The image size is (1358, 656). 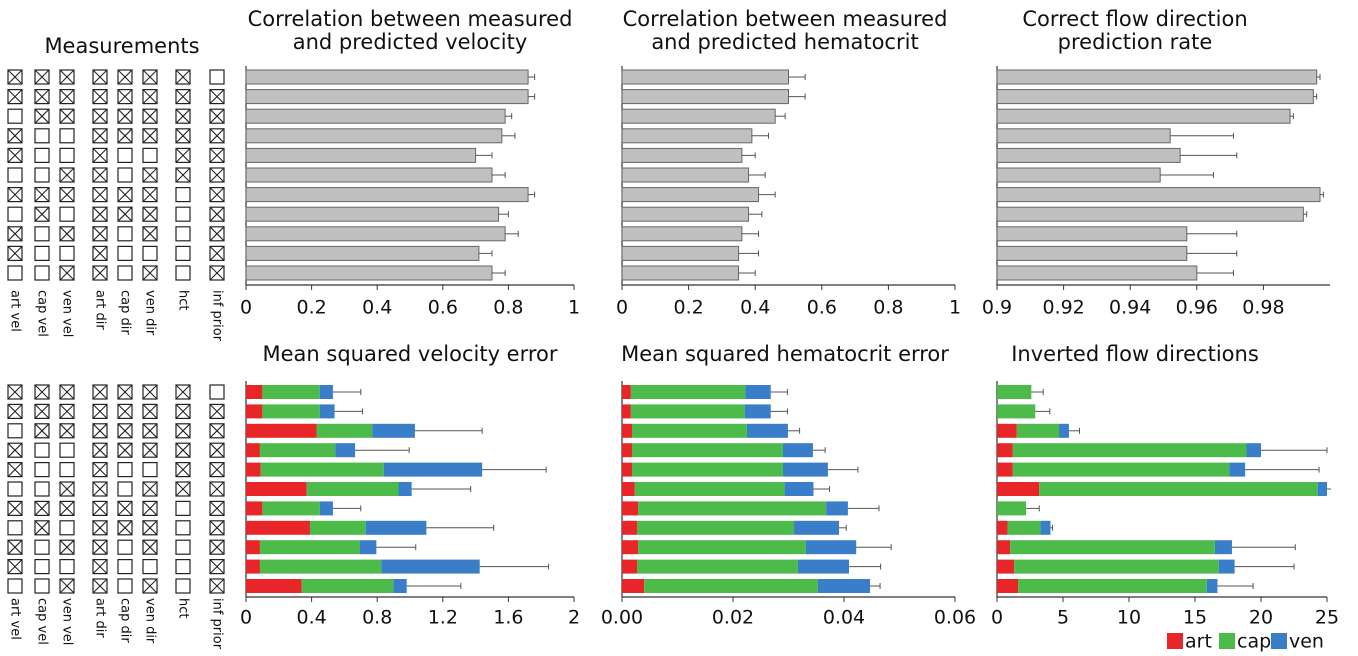 I want to click on x-tick-label: 25, so click(x=1327, y=618).